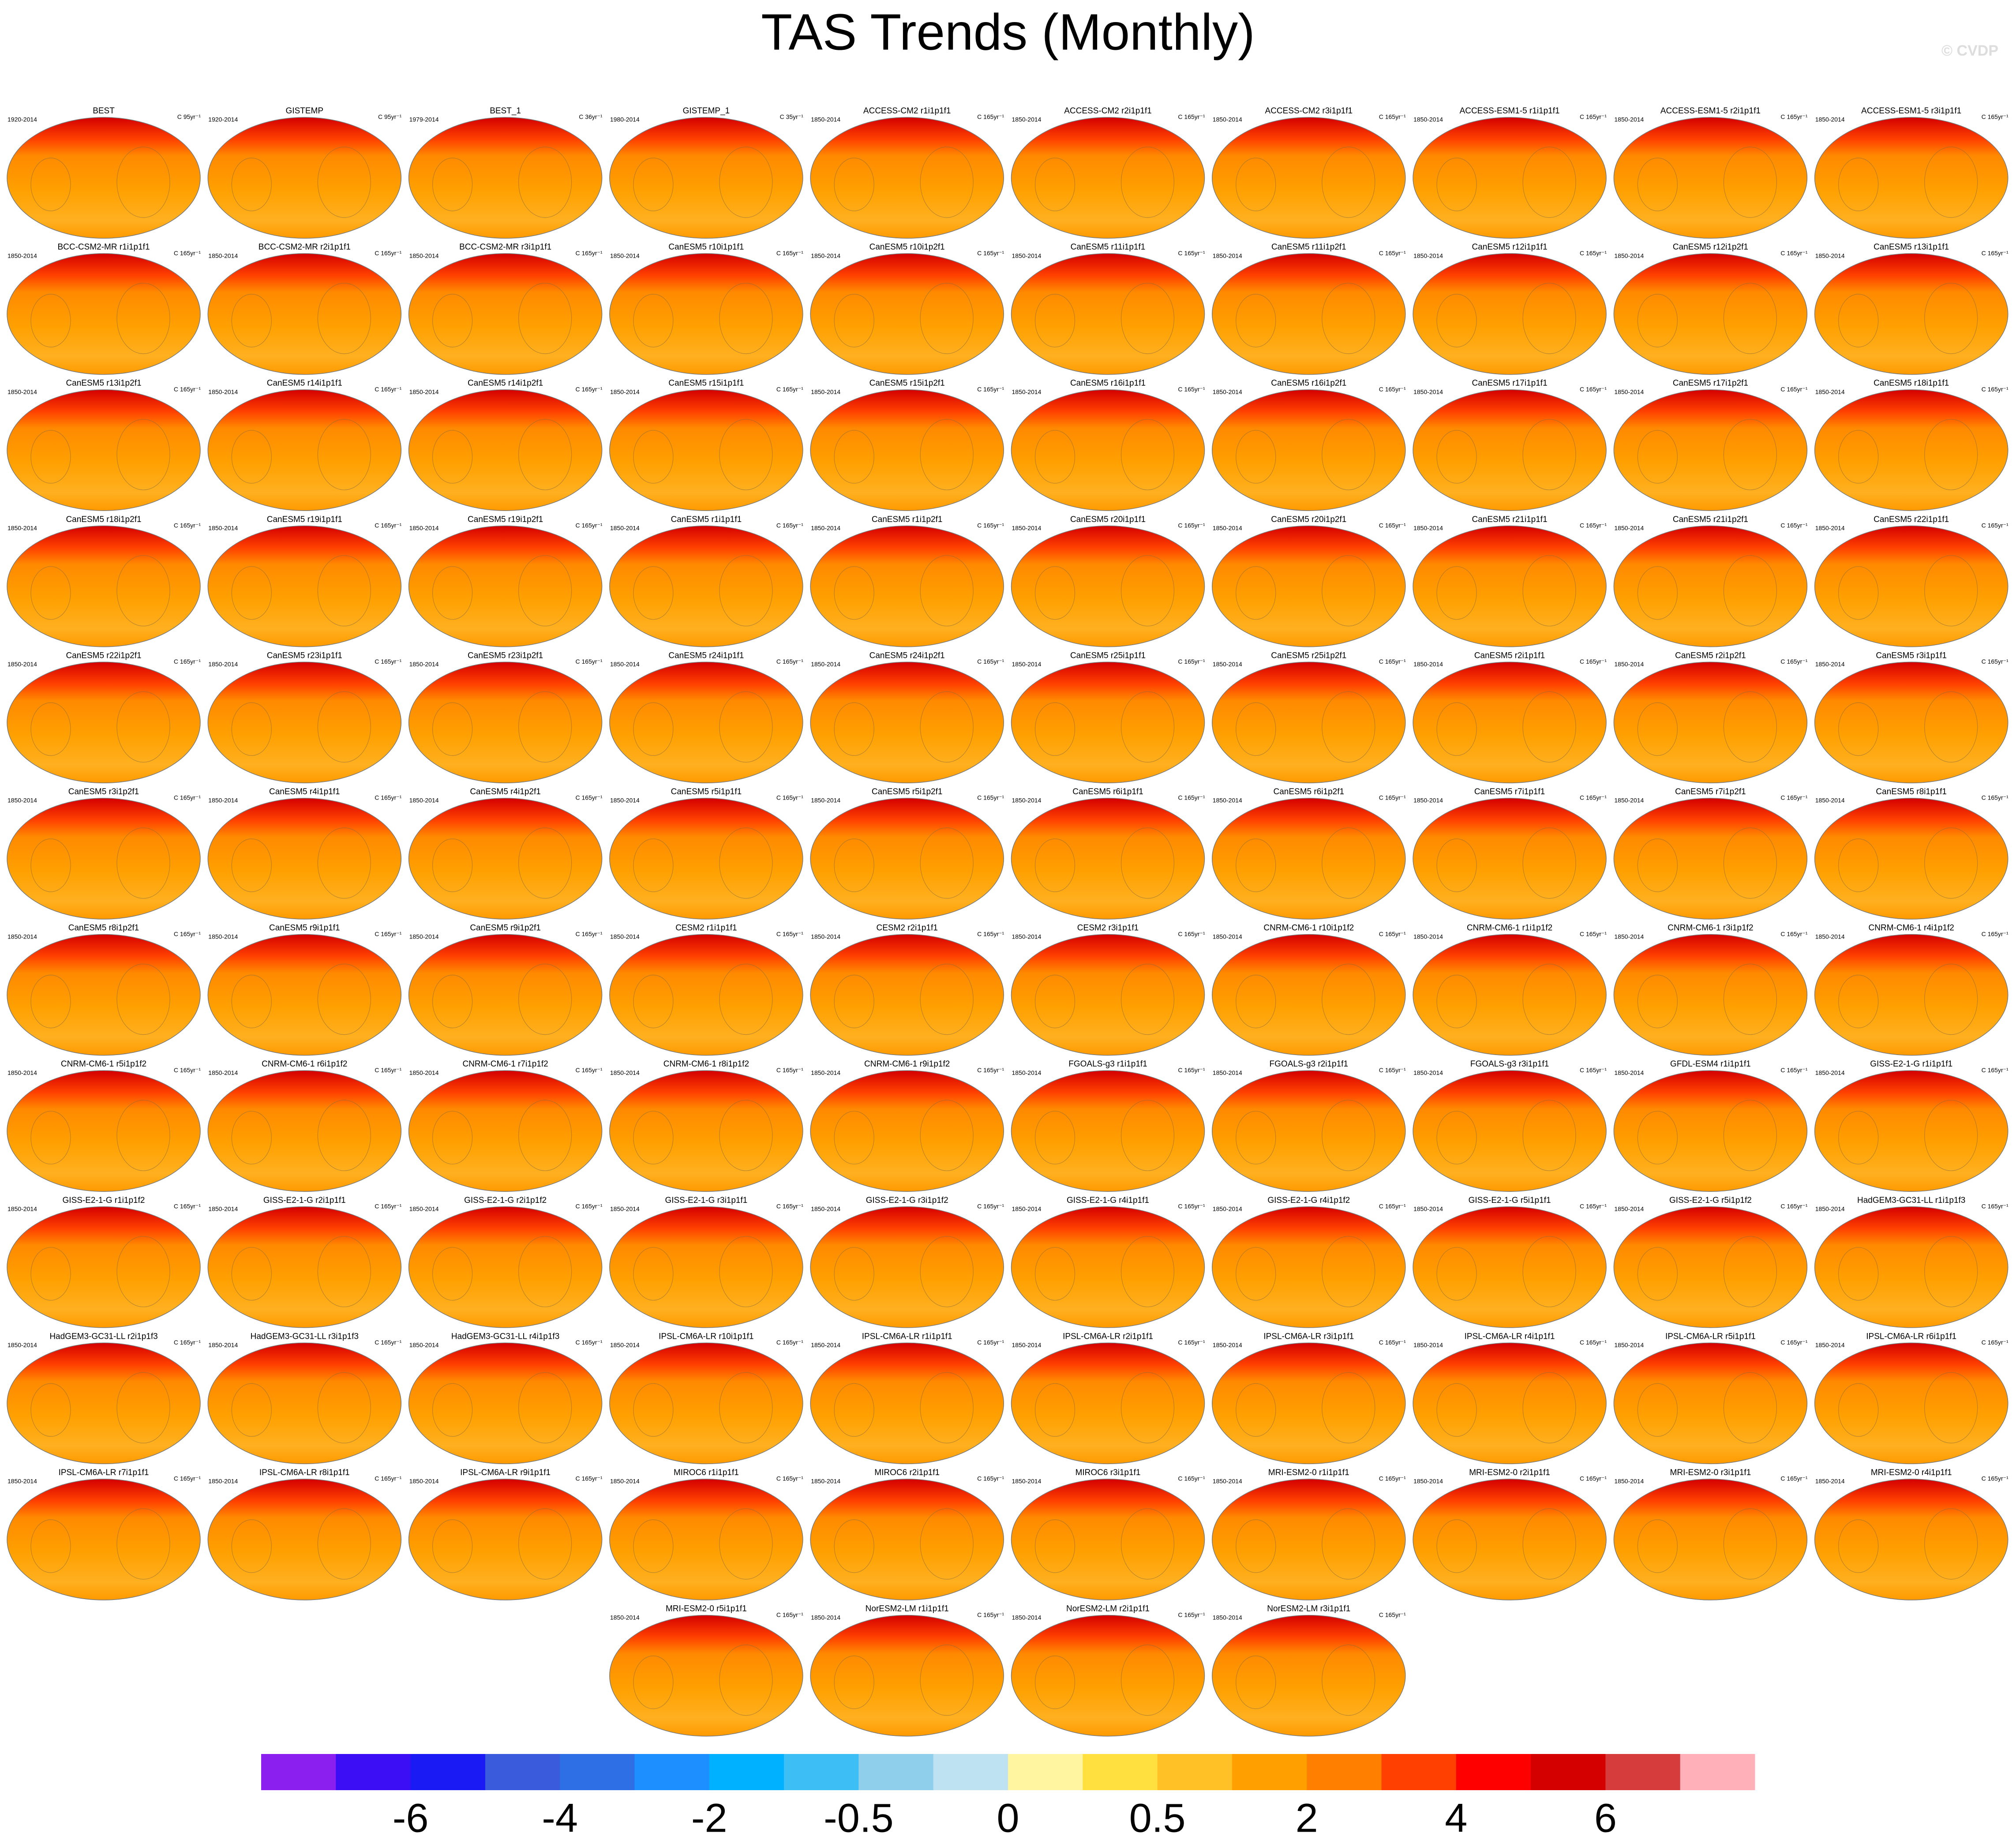 The width and height of the screenshot is (2016, 1844). What do you see at coordinates (305, 581) in the screenshot?
I see `map-panel: CanESM5 r19i1p1f1 1850-2014 C 165yr⁻¹` at bounding box center [305, 581].